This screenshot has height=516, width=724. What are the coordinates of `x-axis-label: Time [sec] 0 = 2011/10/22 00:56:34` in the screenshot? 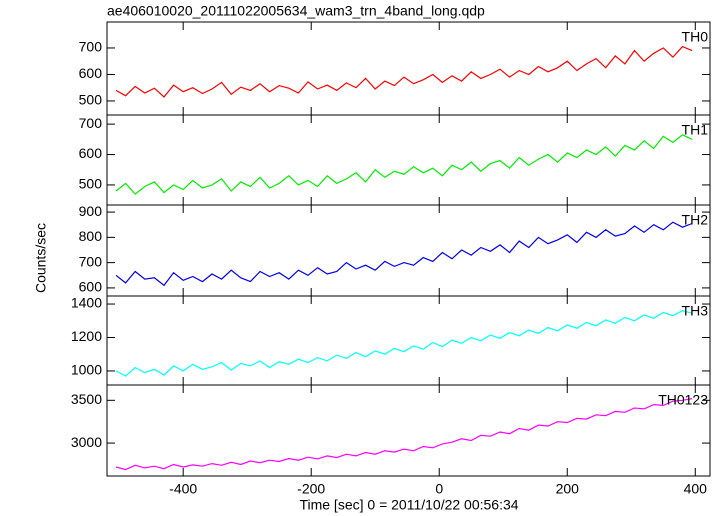 It's located at (408, 505).